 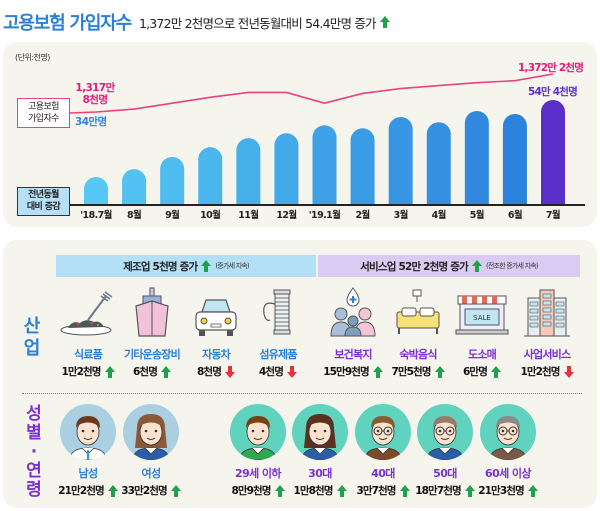 What do you see at coordinates (547, 354) in the screenshot?
I see `industry-name: 사업서비스` at bounding box center [547, 354].